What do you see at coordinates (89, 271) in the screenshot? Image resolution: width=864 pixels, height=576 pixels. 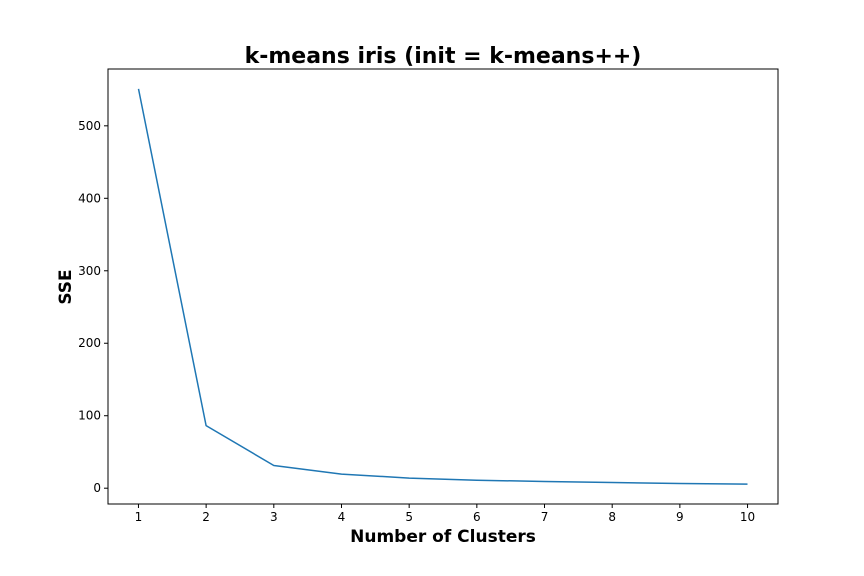 I see `y-tick-label: 300` at bounding box center [89, 271].